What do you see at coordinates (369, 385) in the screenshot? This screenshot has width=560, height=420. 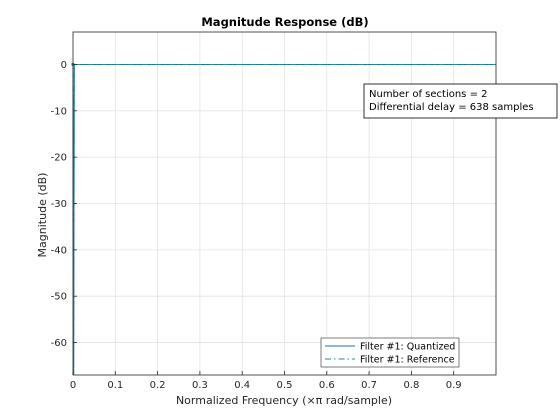 I see `x-tick-label: 0.7` at bounding box center [369, 385].